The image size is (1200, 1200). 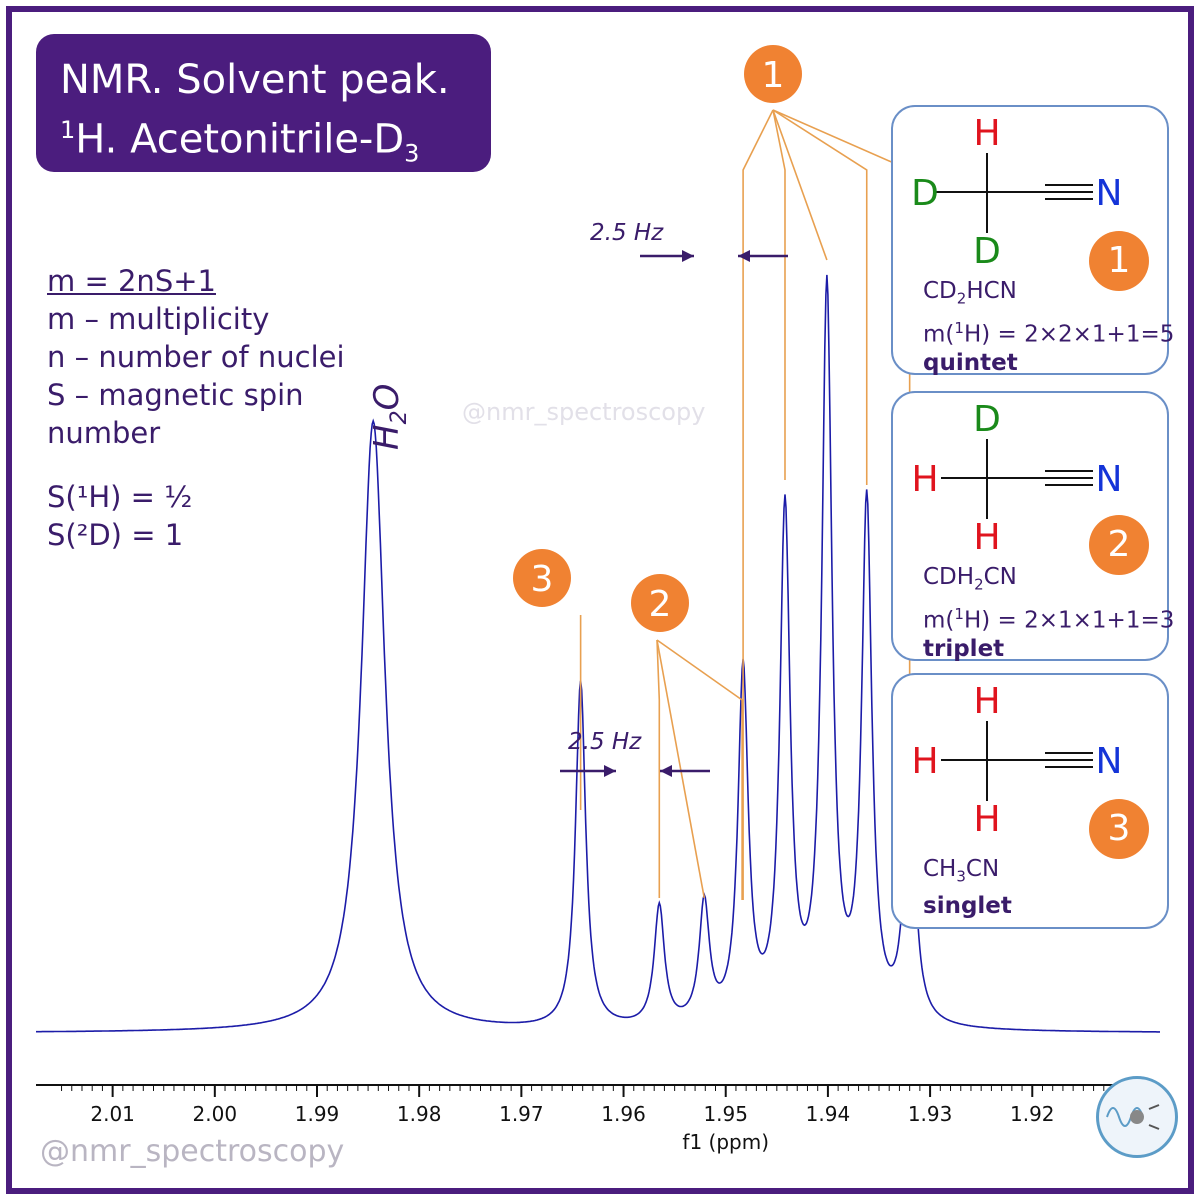 I want to click on title-box: NMR. Solvent peak. 1H. Acetonitrile-D3, so click(x=263, y=103).